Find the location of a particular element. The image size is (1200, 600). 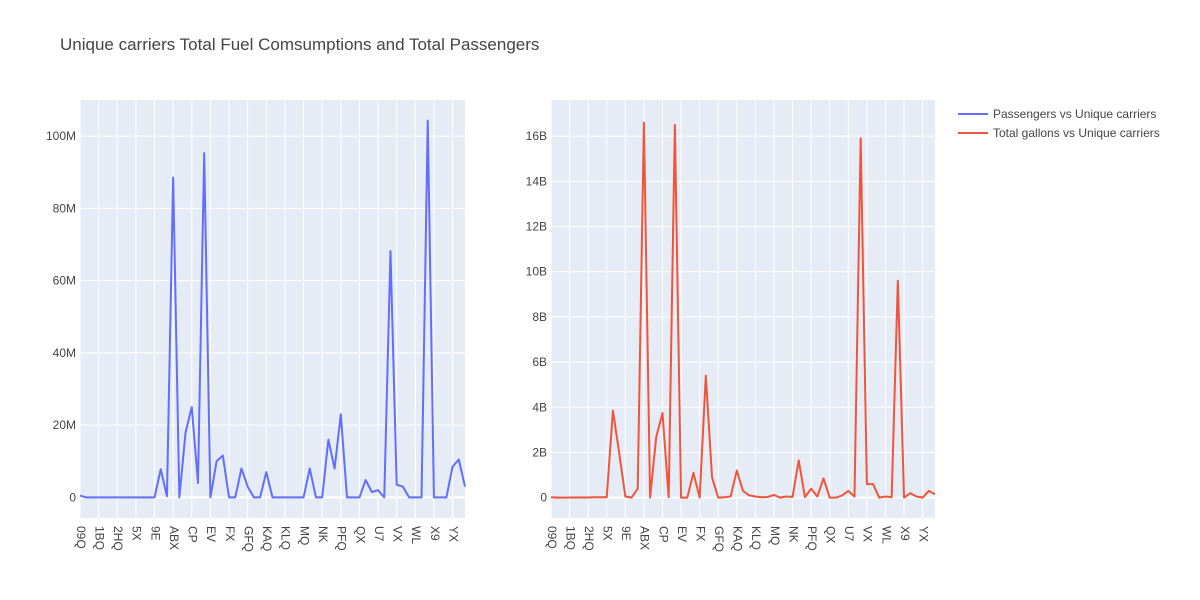

y-tick-label: 16B is located at coordinates (536, 136).